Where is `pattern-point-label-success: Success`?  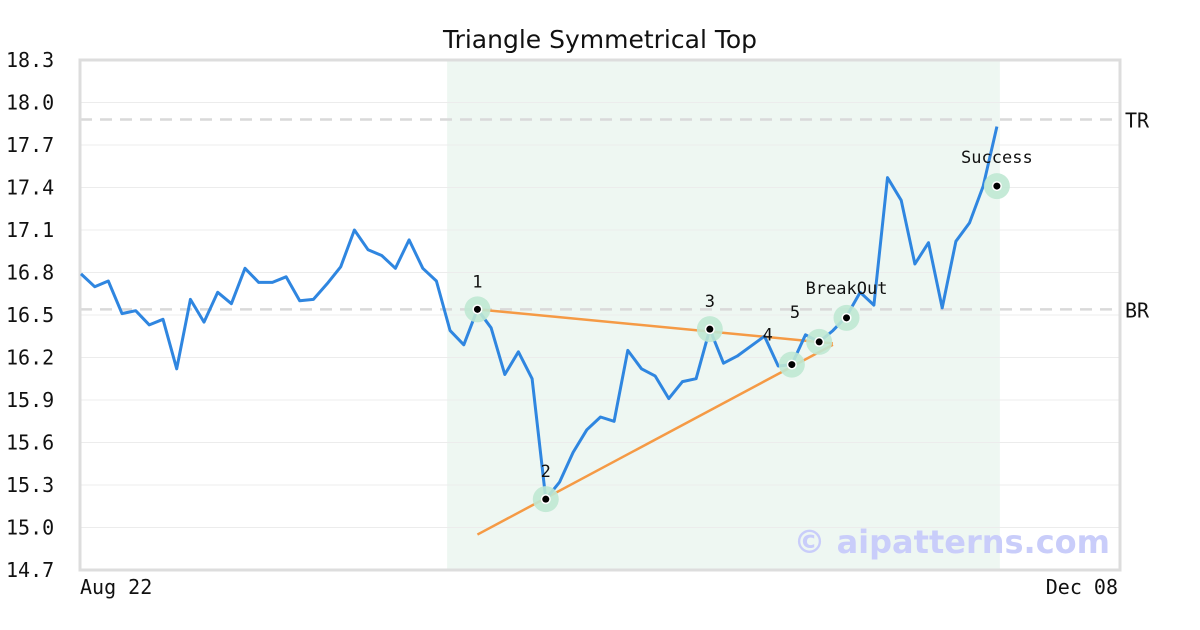
pattern-point-label-success: Success is located at coordinates (997, 158).